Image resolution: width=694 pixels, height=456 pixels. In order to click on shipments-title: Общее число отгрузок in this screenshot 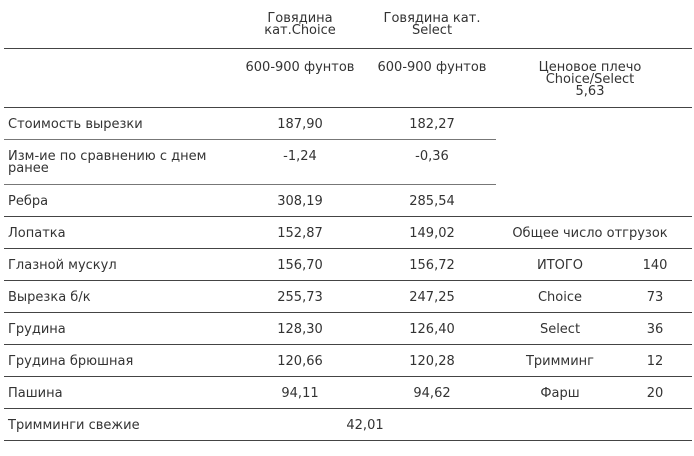, I will do `click(590, 233)`.